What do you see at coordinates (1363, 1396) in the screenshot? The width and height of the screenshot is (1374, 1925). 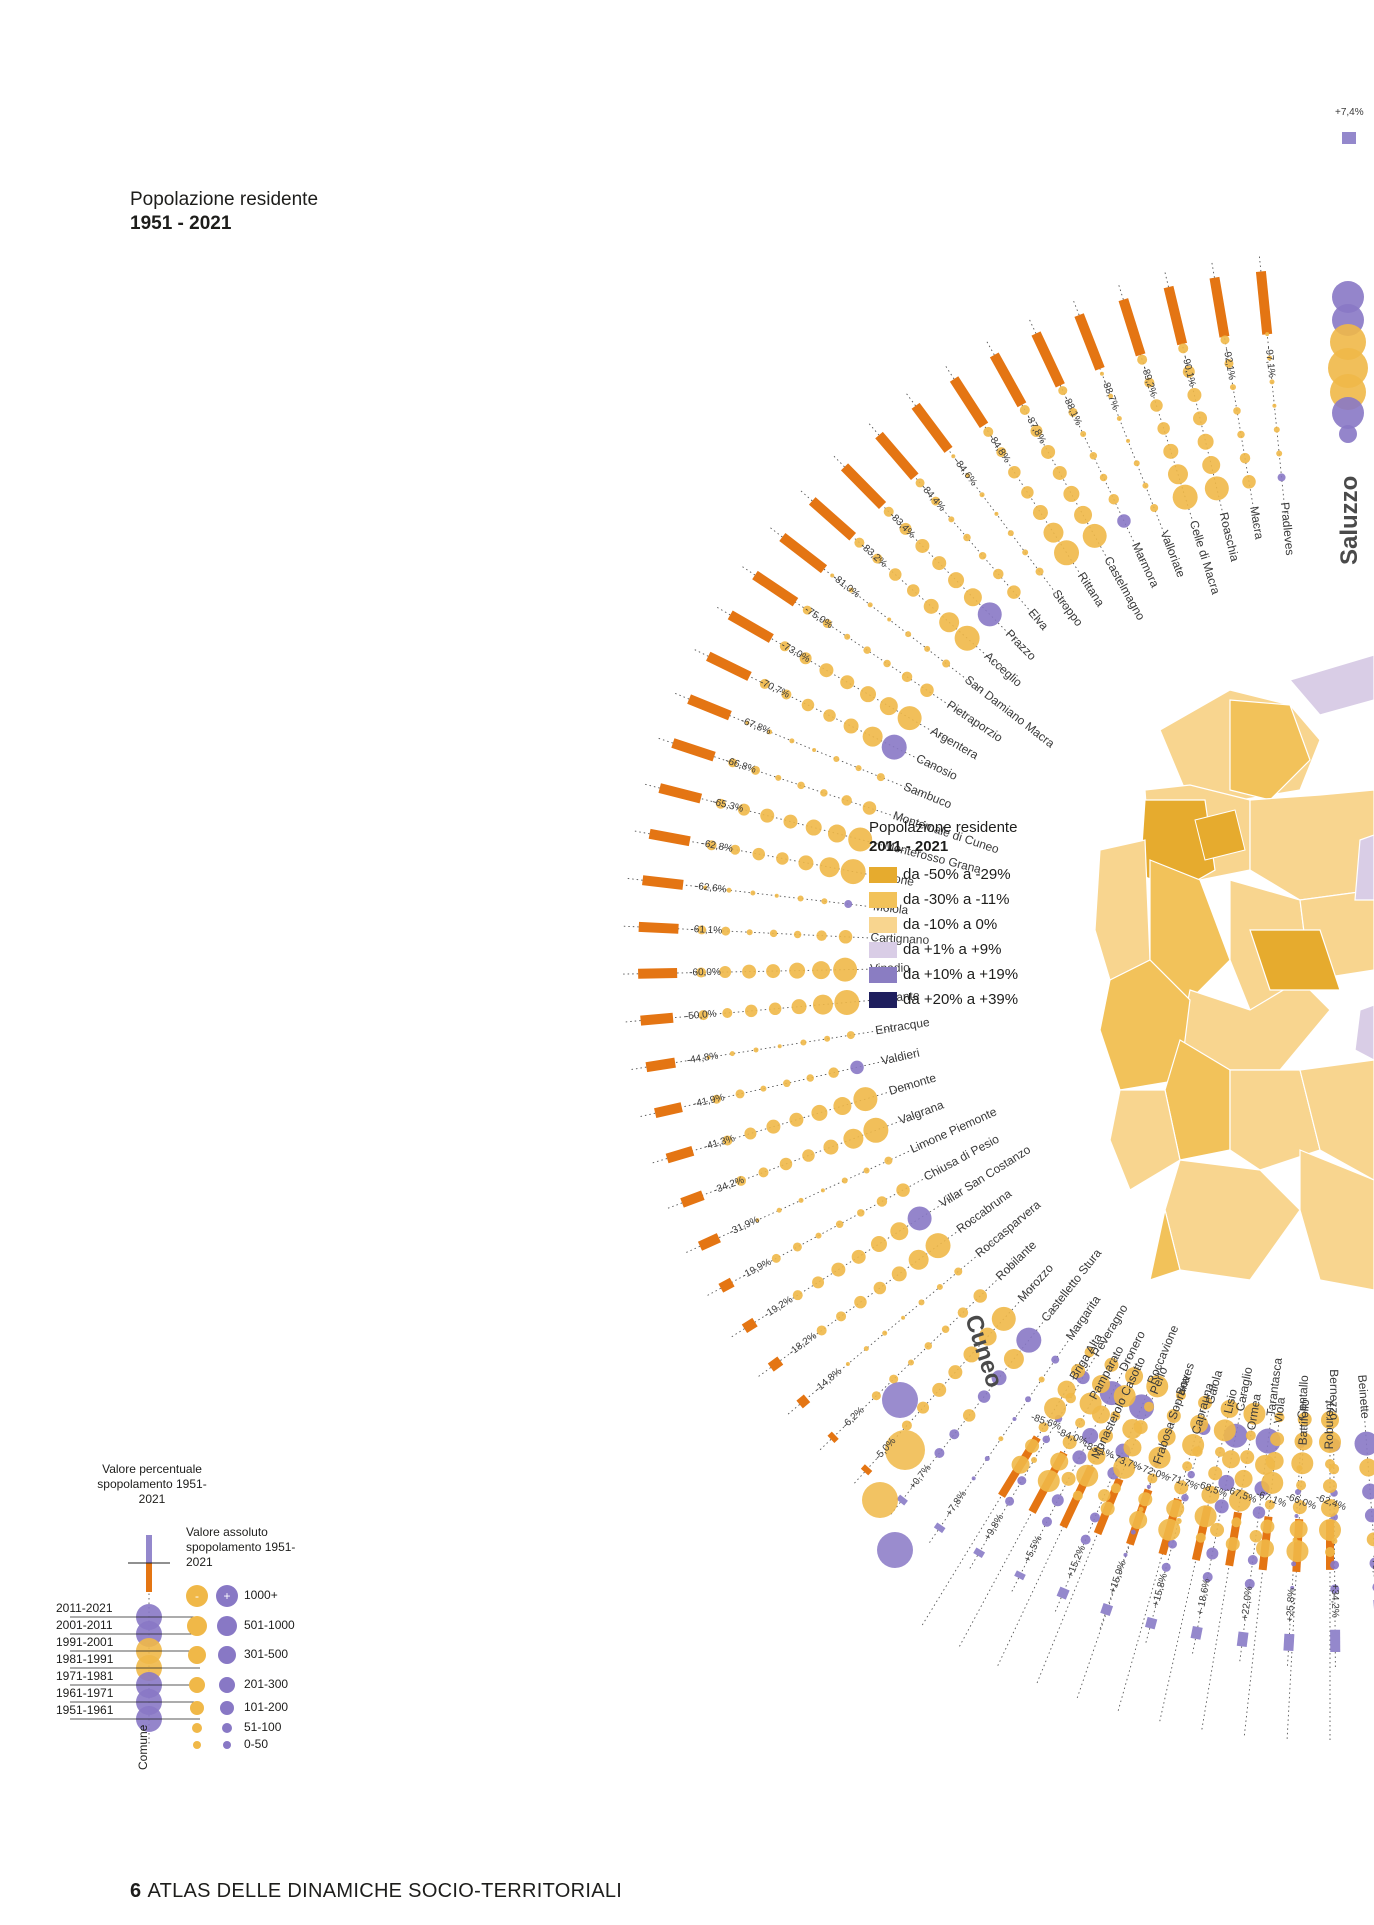 I see `comune-name-label: Beinette` at bounding box center [1363, 1396].